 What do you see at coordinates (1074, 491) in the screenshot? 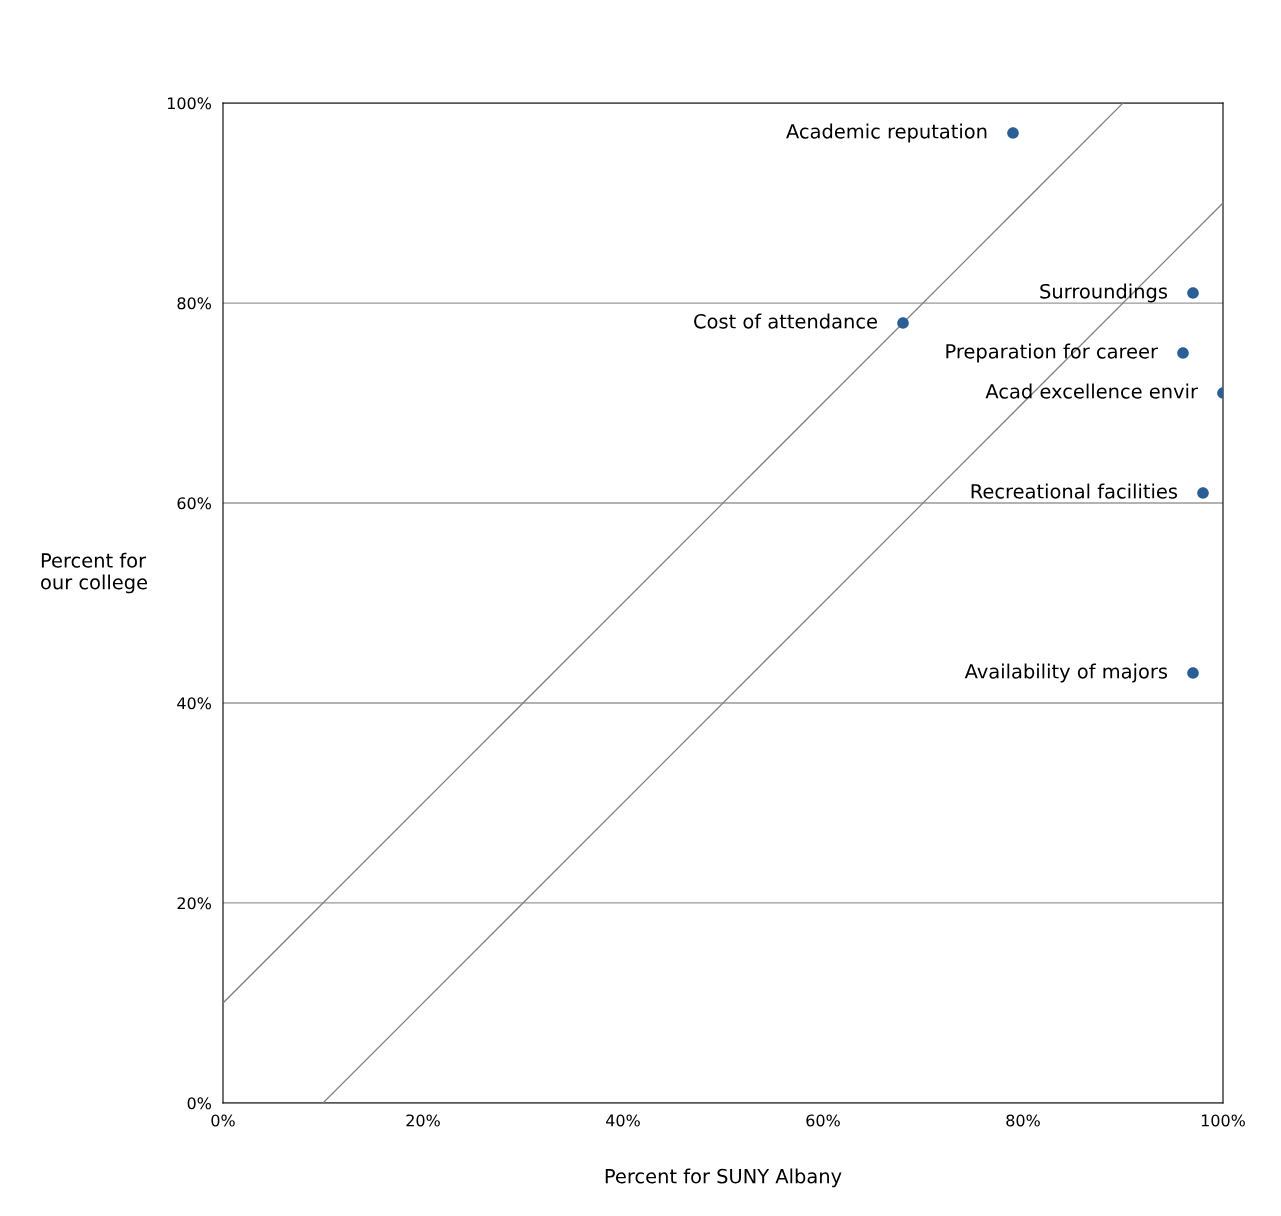
I see `annotation: Recreational facilities` at bounding box center [1074, 491].